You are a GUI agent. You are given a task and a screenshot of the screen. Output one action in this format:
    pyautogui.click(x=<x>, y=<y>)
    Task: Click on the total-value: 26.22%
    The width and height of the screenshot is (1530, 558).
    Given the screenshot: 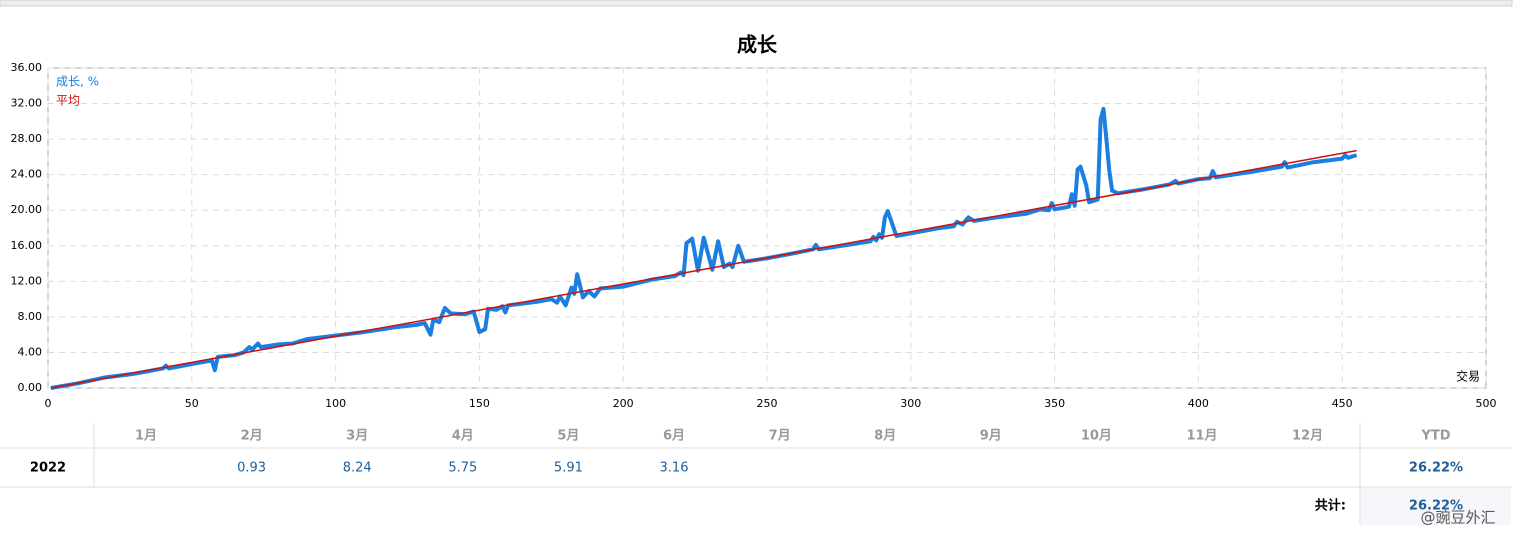 What is the action you would take?
    pyautogui.click(x=1436, y=506)
    